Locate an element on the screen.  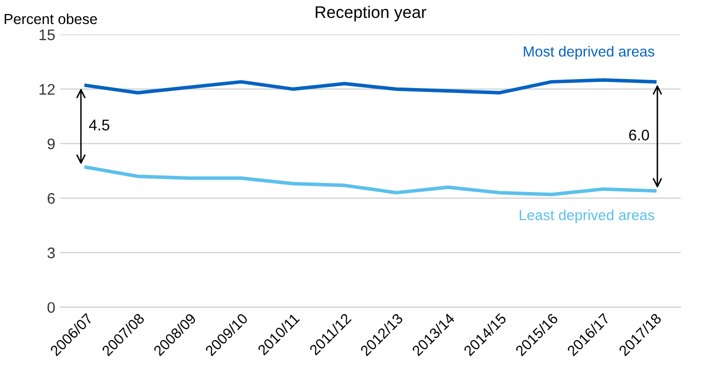
annotation: 4.5 is located at coordinates (99, 125).